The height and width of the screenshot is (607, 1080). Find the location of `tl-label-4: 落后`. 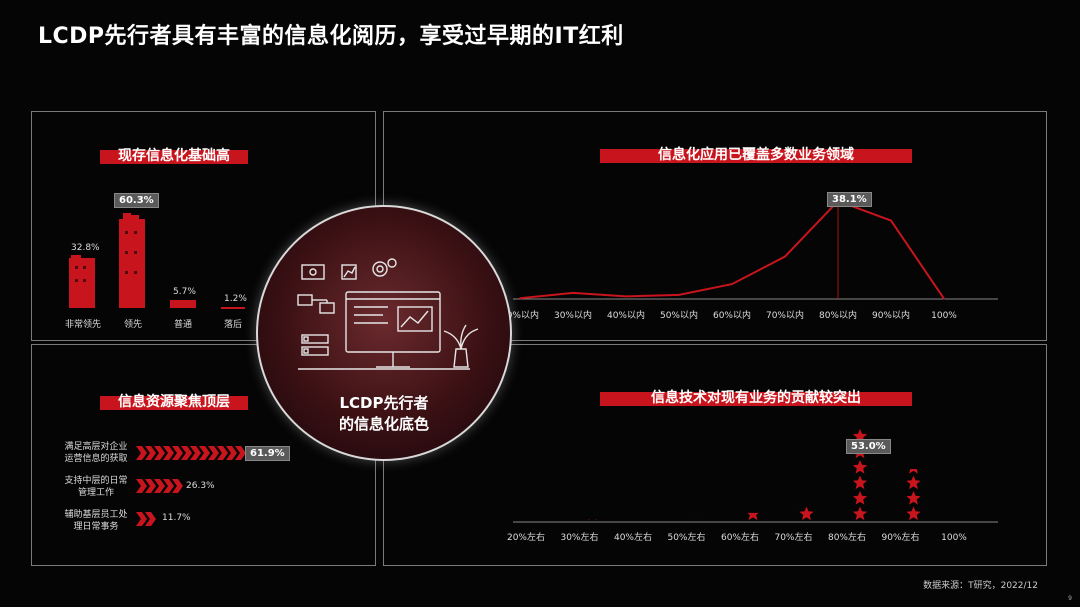

tl-label-4: 落后 is located at coordinates (232, 325).